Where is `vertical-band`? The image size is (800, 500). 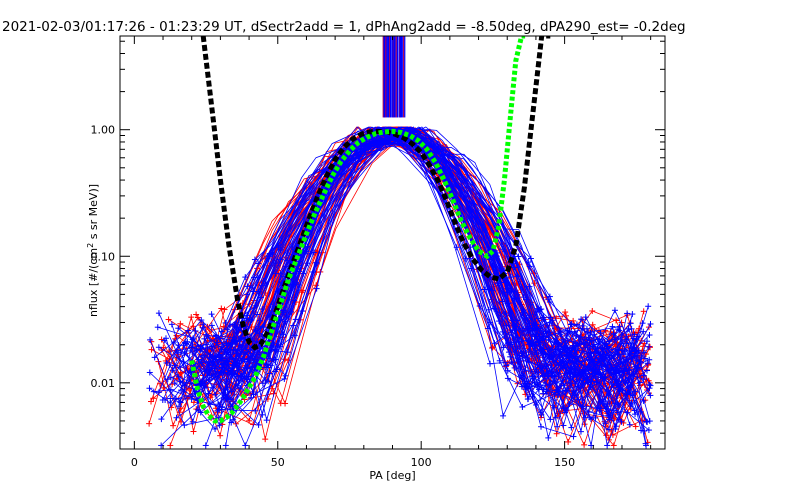
vertical-band is located at coordinates (394, 77).